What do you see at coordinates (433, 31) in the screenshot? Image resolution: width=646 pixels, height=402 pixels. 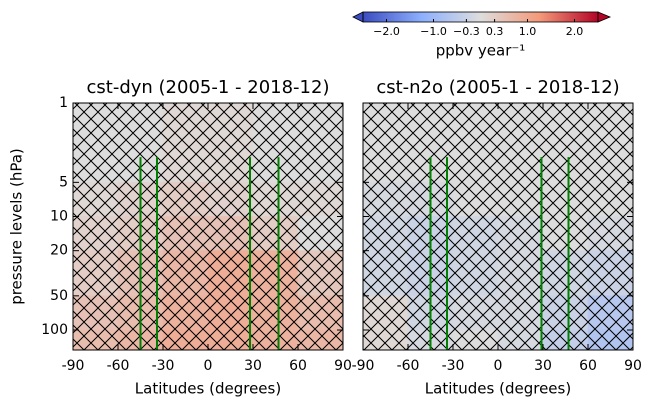 I see `colorbar-tick-label: −1.0` at bounding box center [433, 31].